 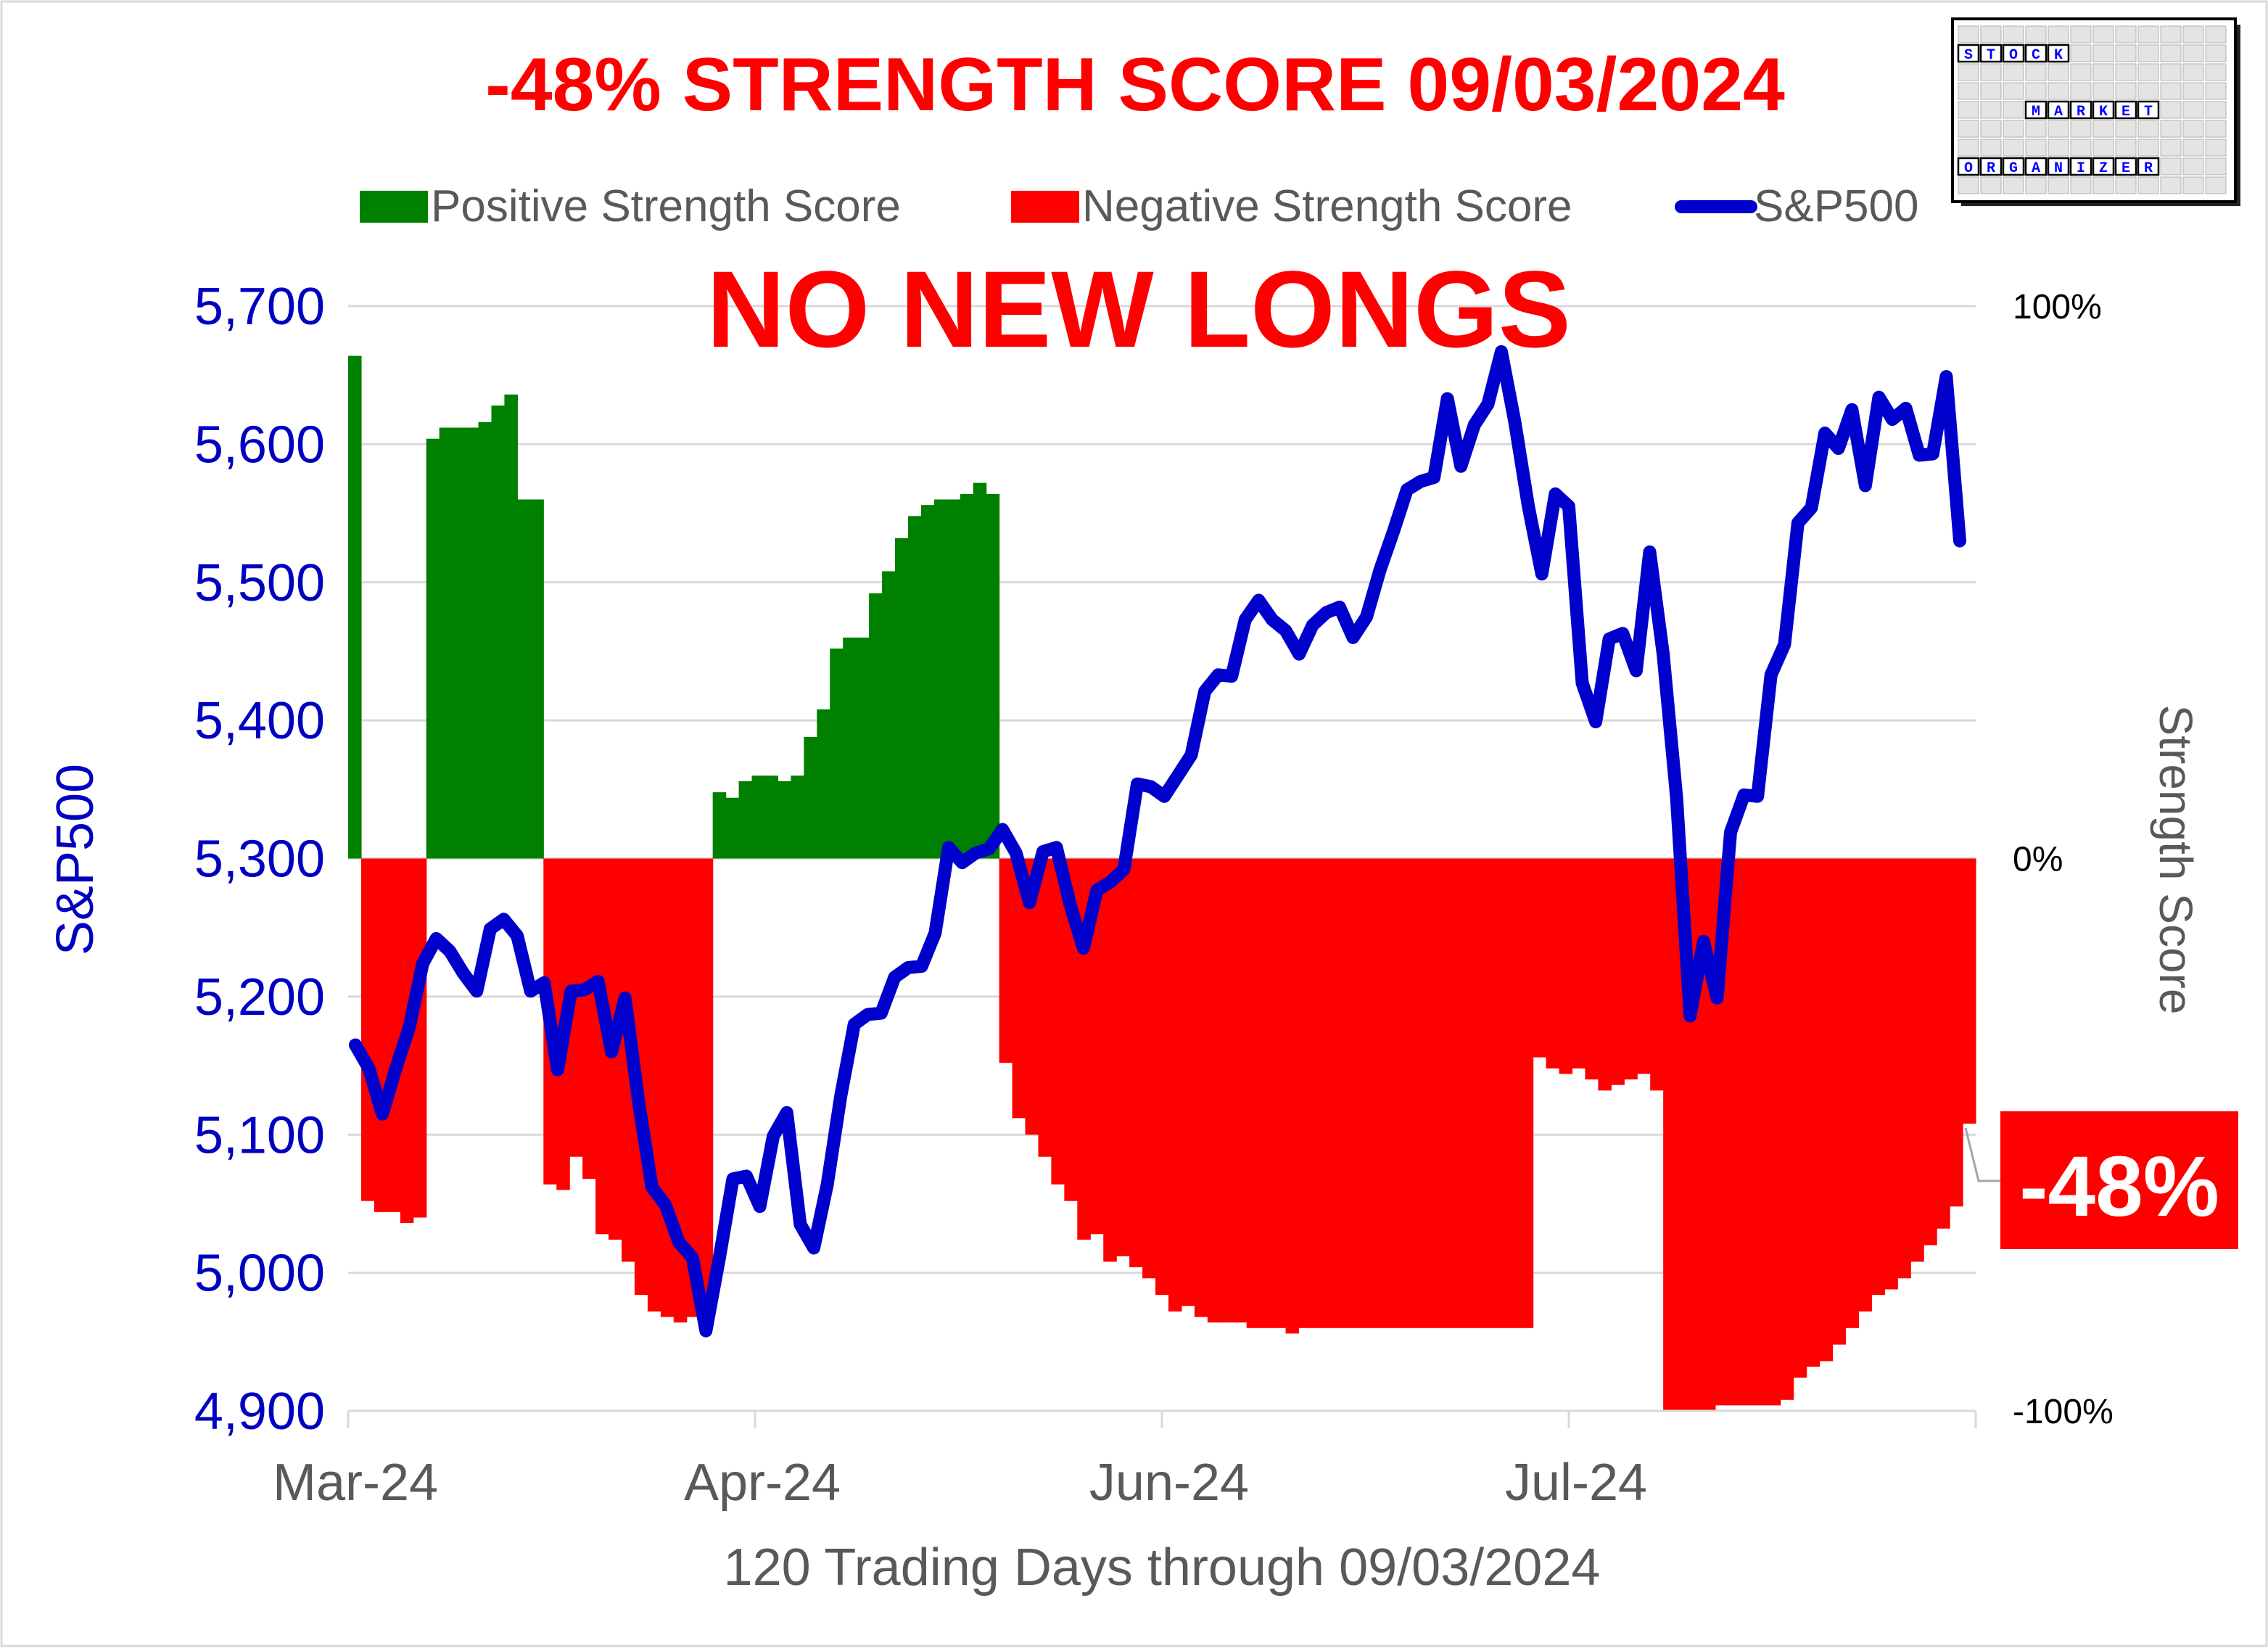 What do you see at coordinates (259, 860) in the screenshot?
I see `left-tick-label: 5,300` at bounding box center [259, 860].